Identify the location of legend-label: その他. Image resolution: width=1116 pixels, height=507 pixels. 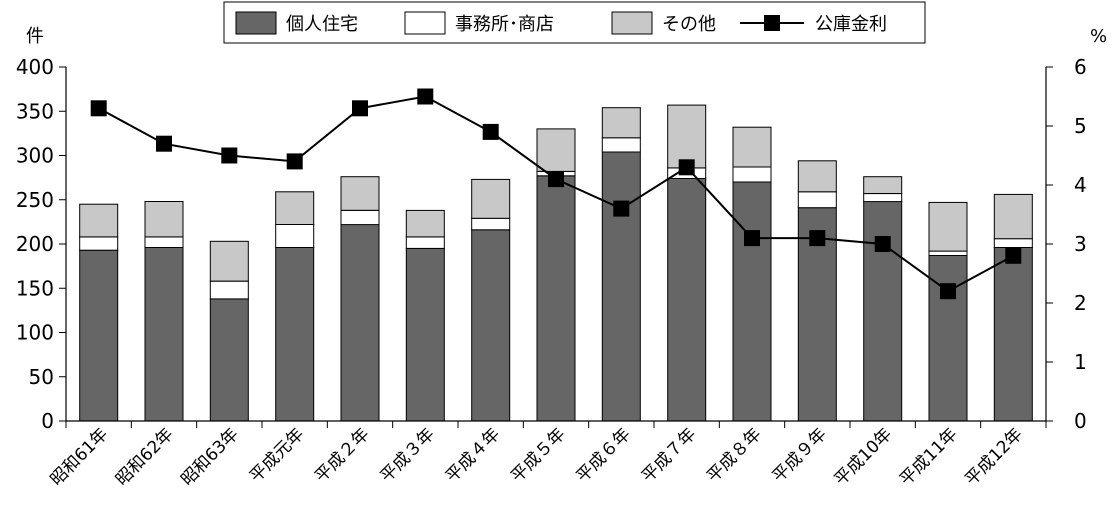
(689, 24).